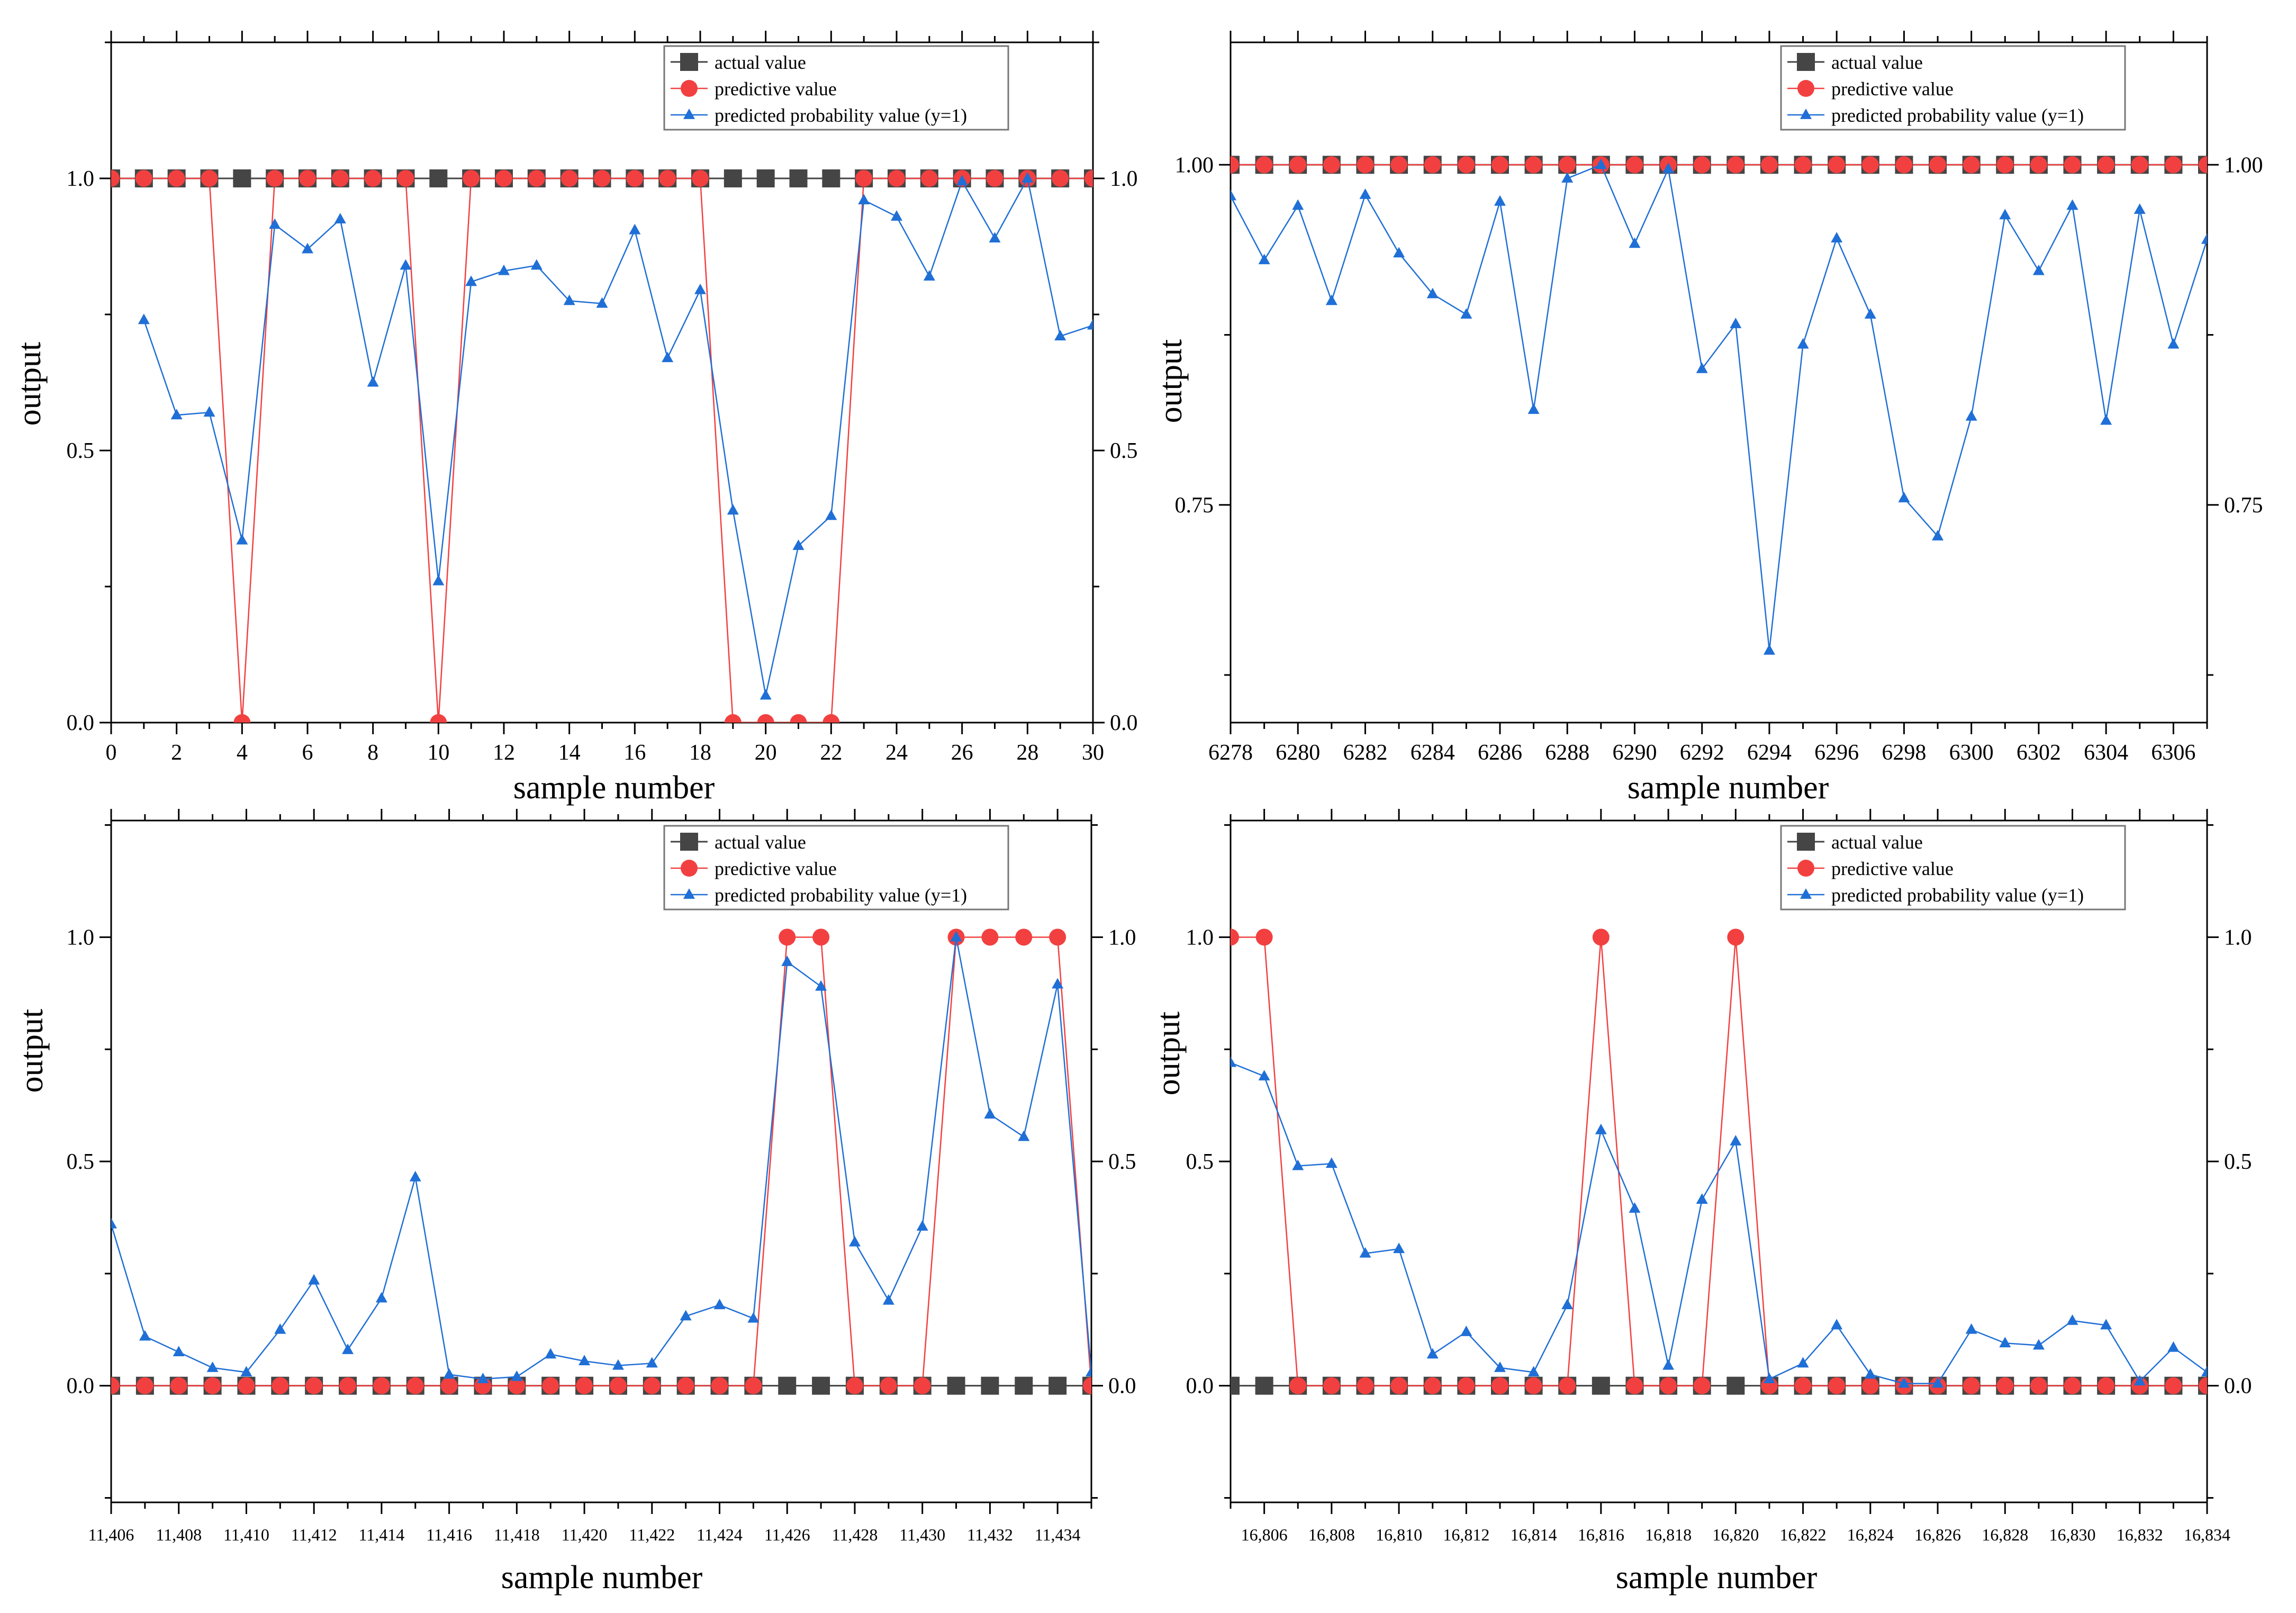 The width and height of the screenshot is (2296, 1613). Describe the element at coordinates (962, 753) in the screenshot. I see `x-tick-label: 26` at that location.